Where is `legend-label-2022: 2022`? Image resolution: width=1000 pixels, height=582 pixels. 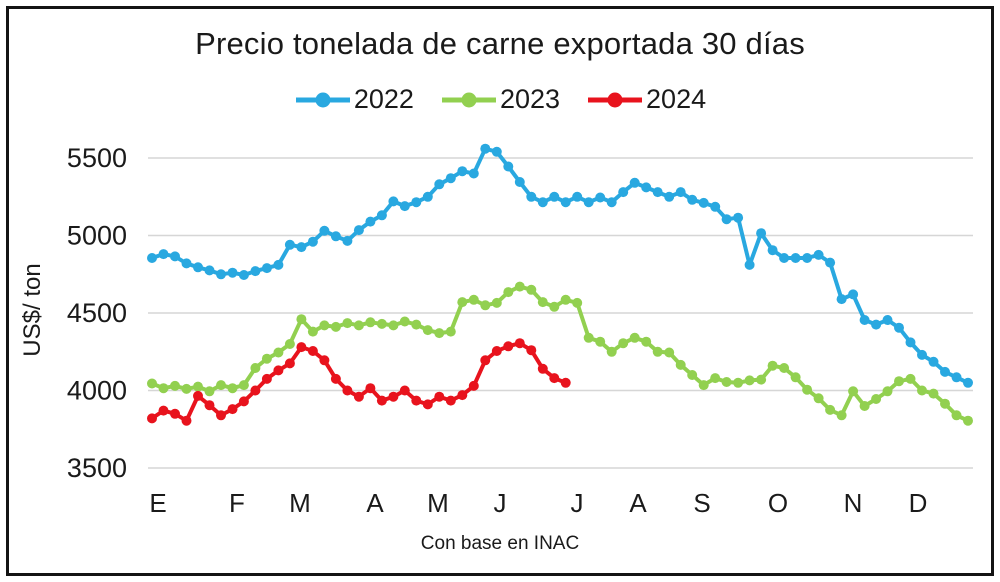 legend-label-2022: 2022 is located at coordinates (383, 99).